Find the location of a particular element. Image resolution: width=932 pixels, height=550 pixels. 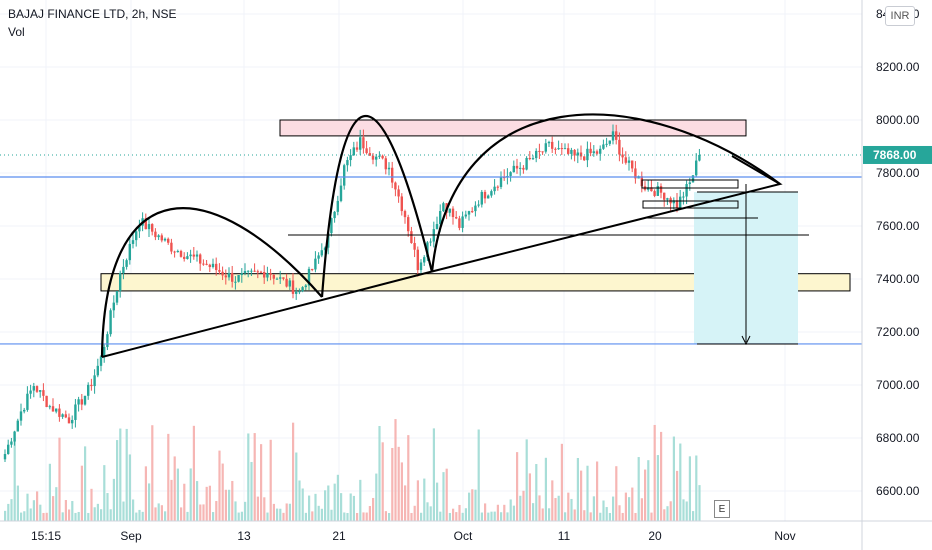

x-tick-label: 15:15 is located at coordinates (46, 536).